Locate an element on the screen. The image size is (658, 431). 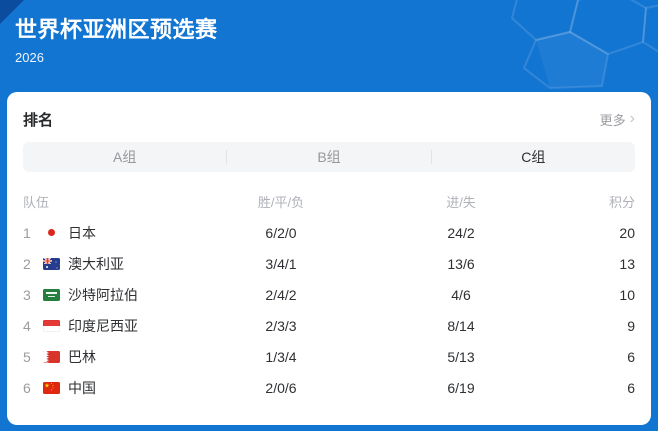
goals-value: 4/6 is located at coordinates (461, 294).